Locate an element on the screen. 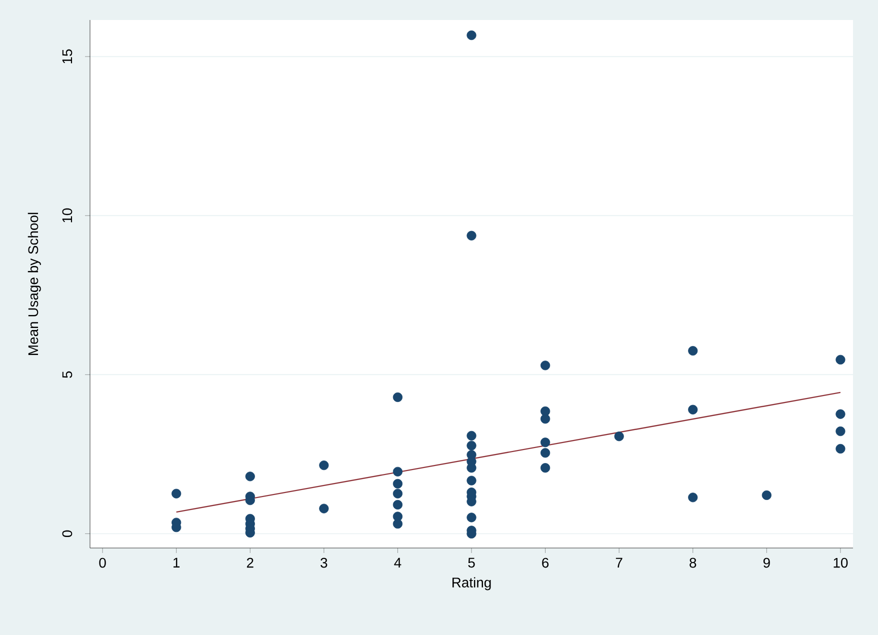  x-tick-label: 0 is located at coordinates (102, 563).